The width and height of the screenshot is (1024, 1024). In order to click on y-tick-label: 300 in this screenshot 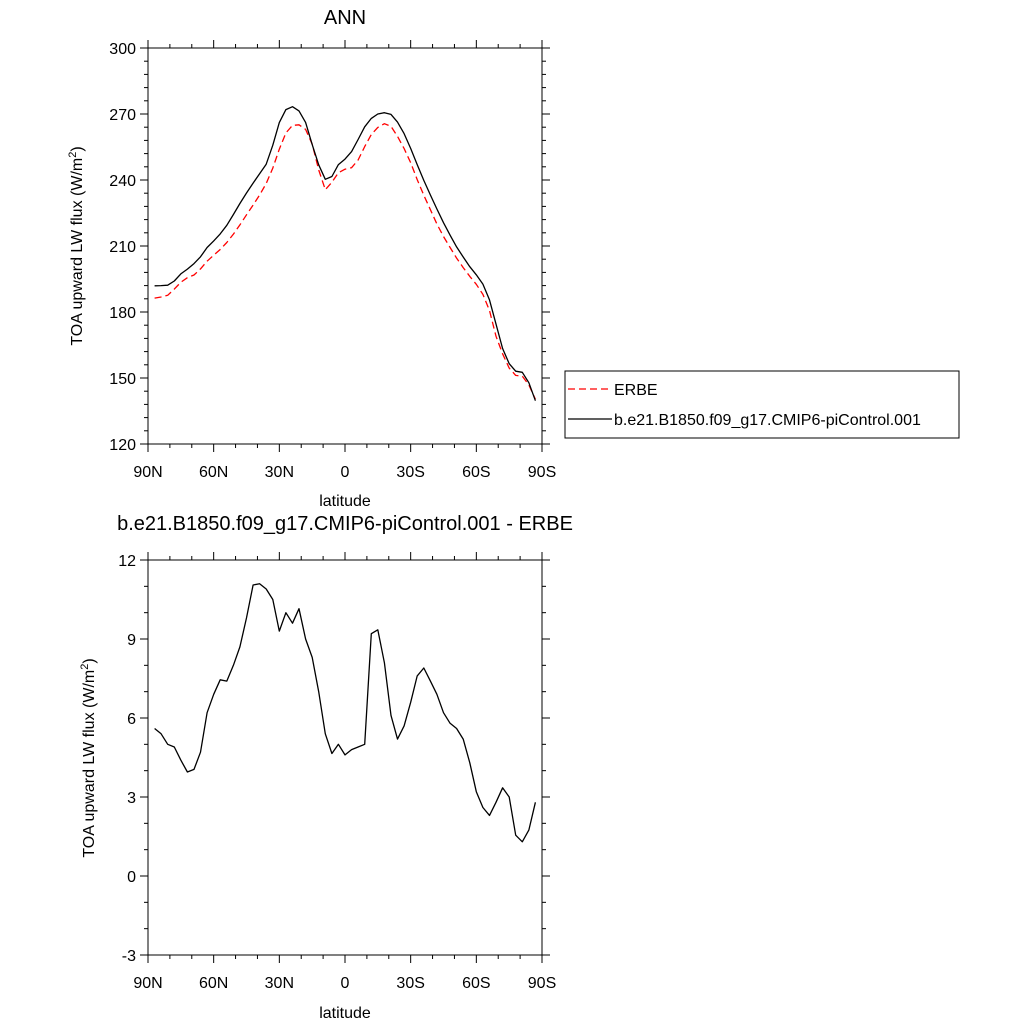, I will do `click(122, 49)`.